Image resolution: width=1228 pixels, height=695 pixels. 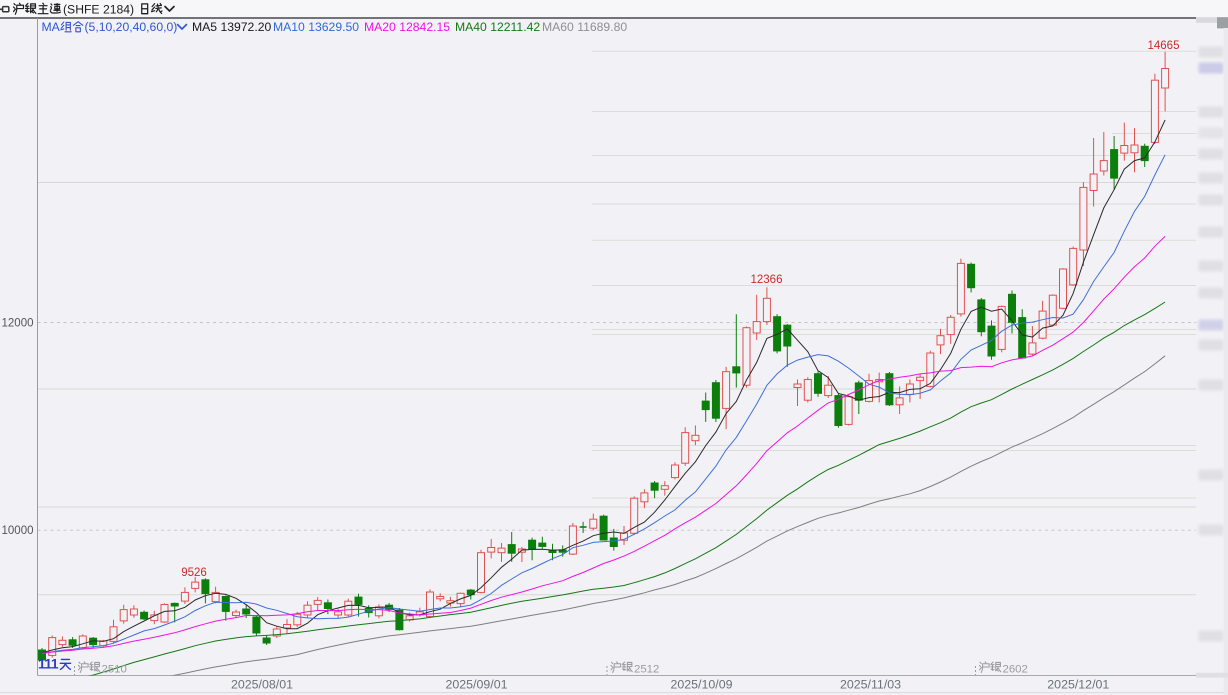 I want to click on svg-text: 2025/10/09, so click(x=701, y=685).